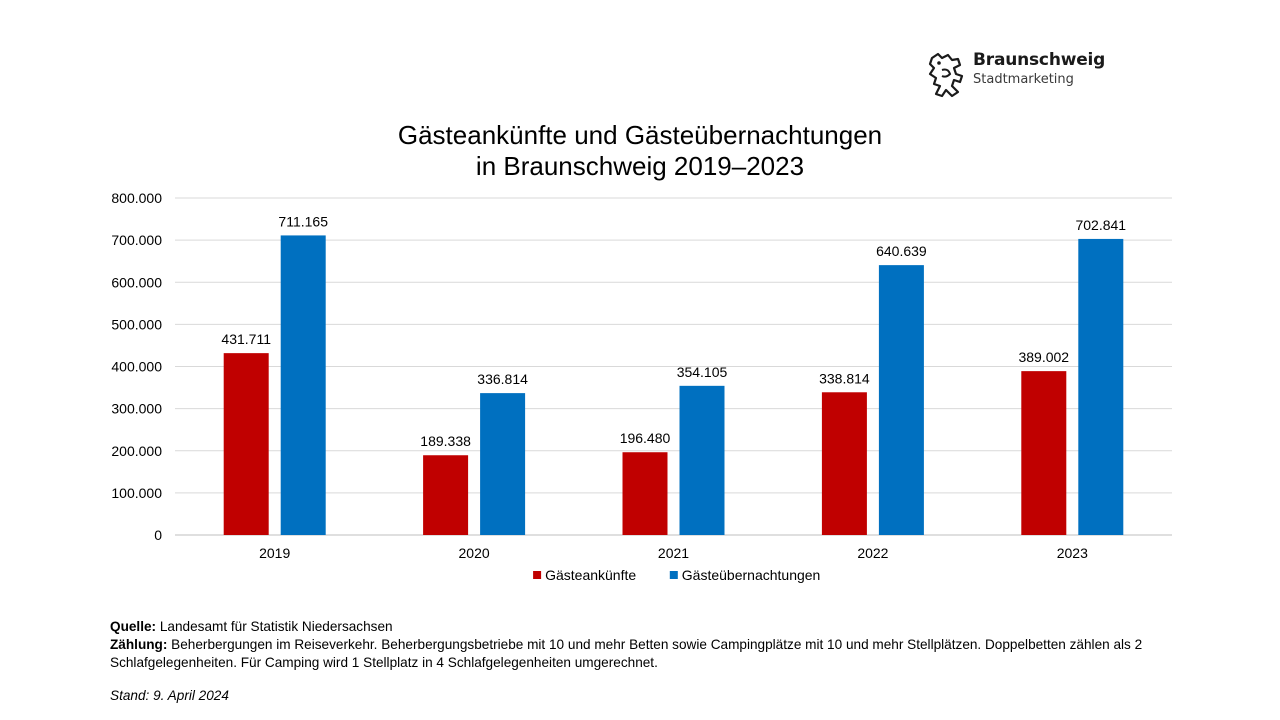 The height and width of the screenshot is (720, 1280). What do you see at coordinates (136, 367) in the screenshot?
I see `y-tick-label: 400.000` at bounding box center [136, 367].